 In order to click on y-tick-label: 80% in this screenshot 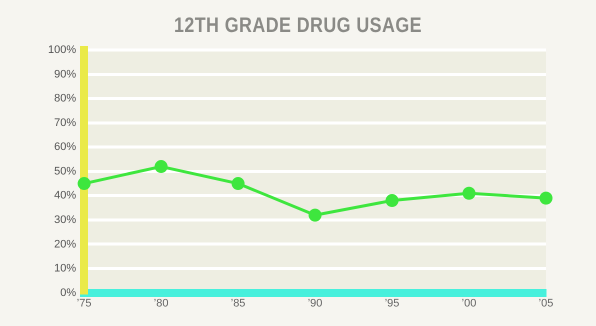, I will do `click(65, 98)`.